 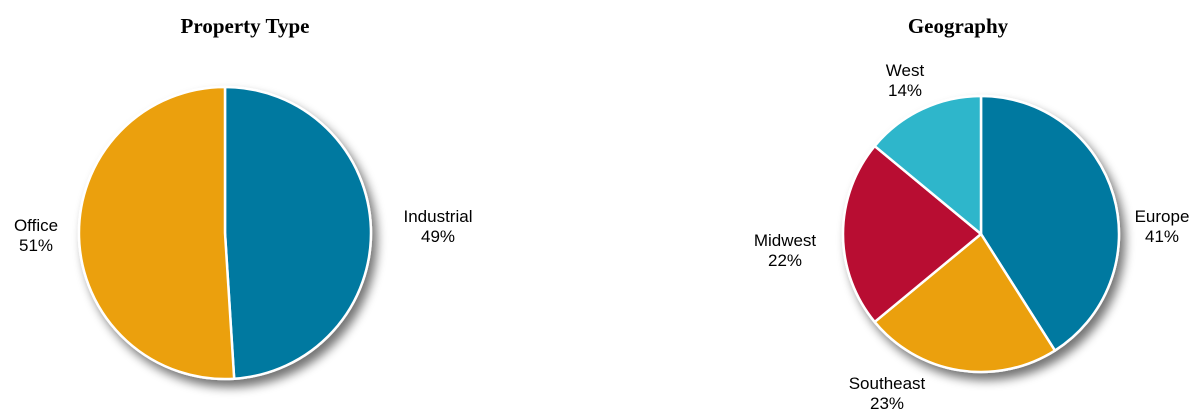 I want to click on slice-label-value: 14%, so click(x=905, y=90).